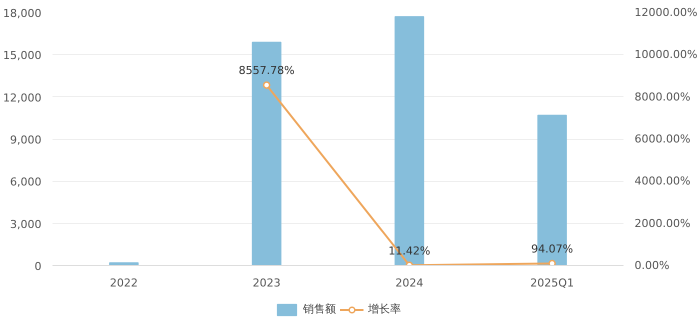 The image size is (700, 329). What do you see at coordinates (38, 266) in the screenshot?
I see `y-tick-label: 0` at bounding box center [38, 266].